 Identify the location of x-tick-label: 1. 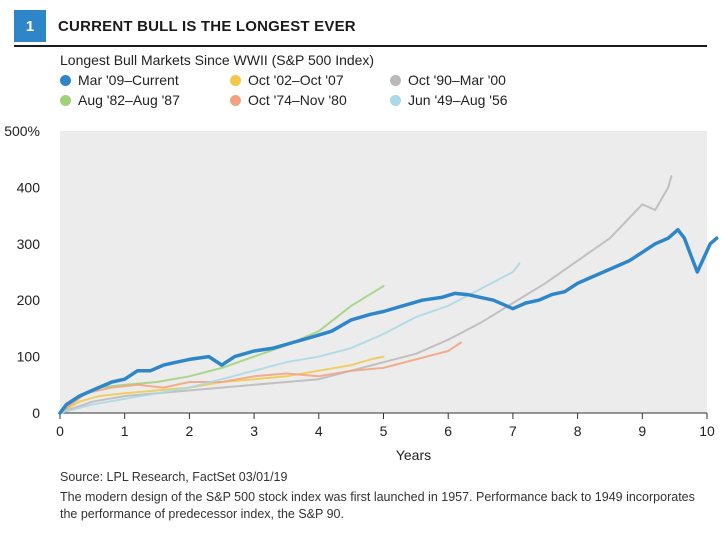
(125, 431).